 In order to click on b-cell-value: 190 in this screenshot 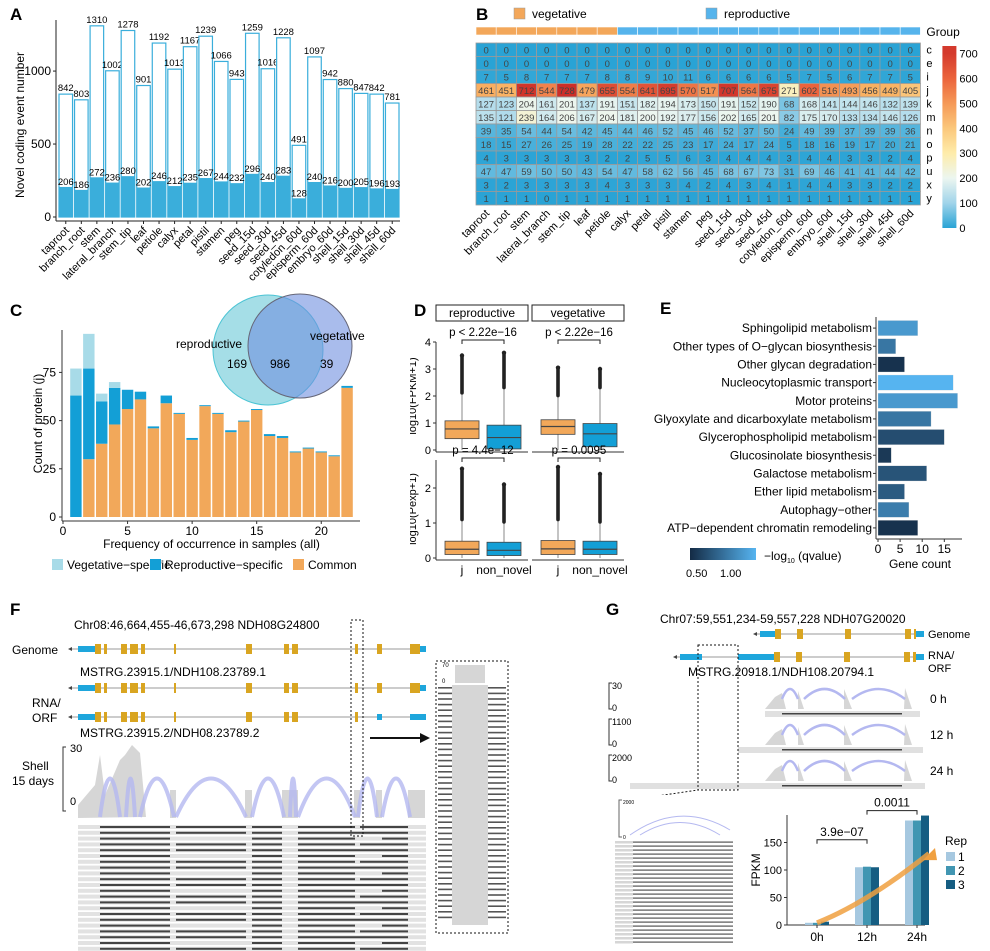, I will do `click(769, 105)`.